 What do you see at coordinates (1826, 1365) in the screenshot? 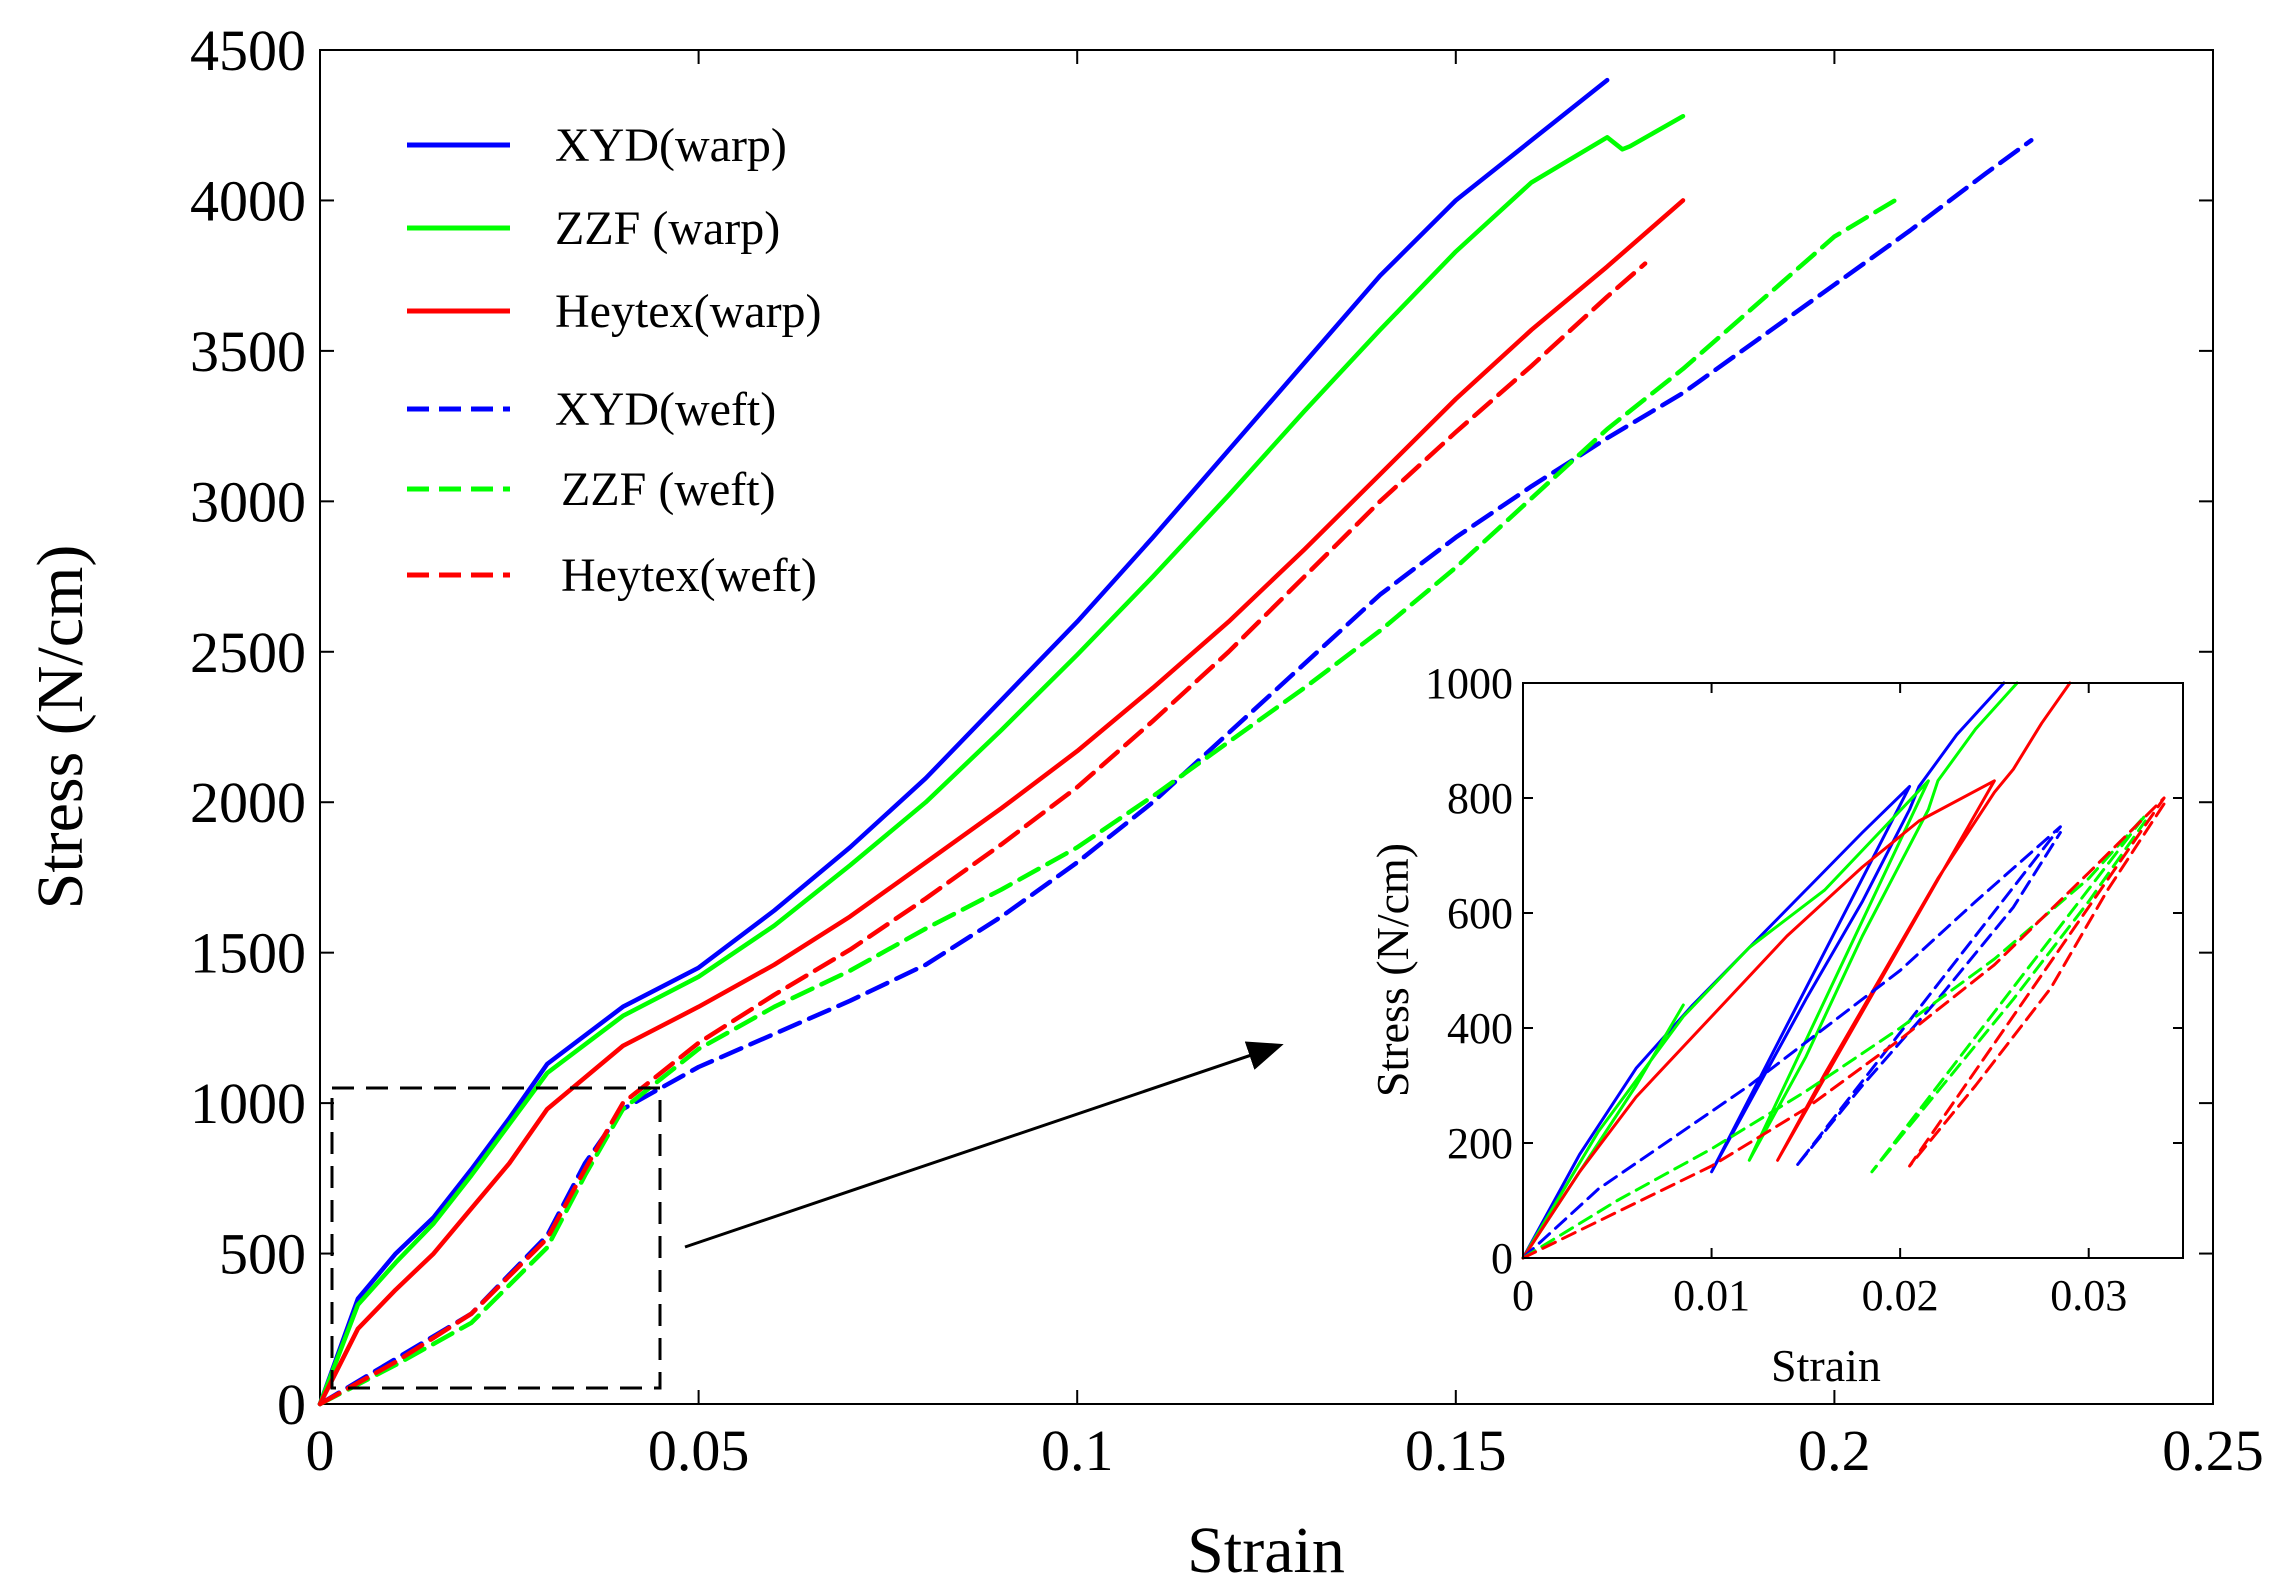
I see `inset-x-axis-title: Strain` at bounding box center [1826, 1365].